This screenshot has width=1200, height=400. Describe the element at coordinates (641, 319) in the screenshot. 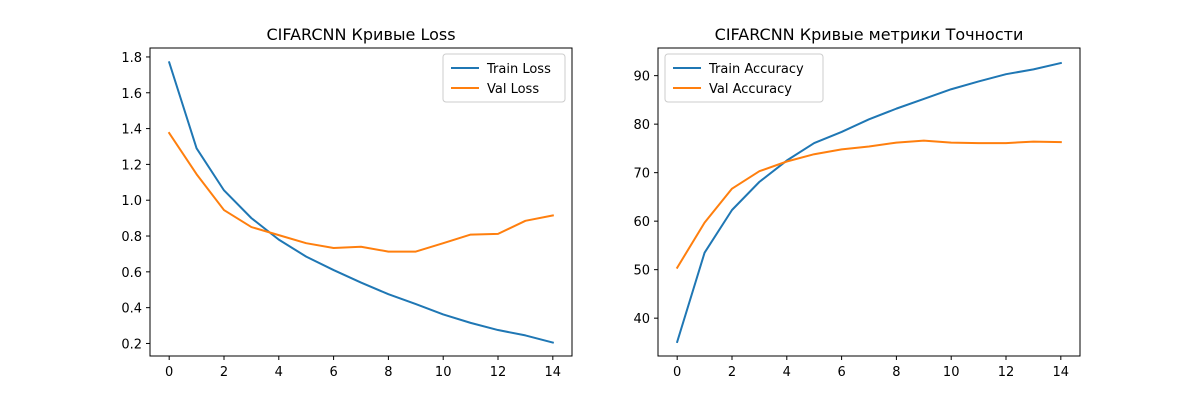

I see `y-tick-label: 40` at that location.